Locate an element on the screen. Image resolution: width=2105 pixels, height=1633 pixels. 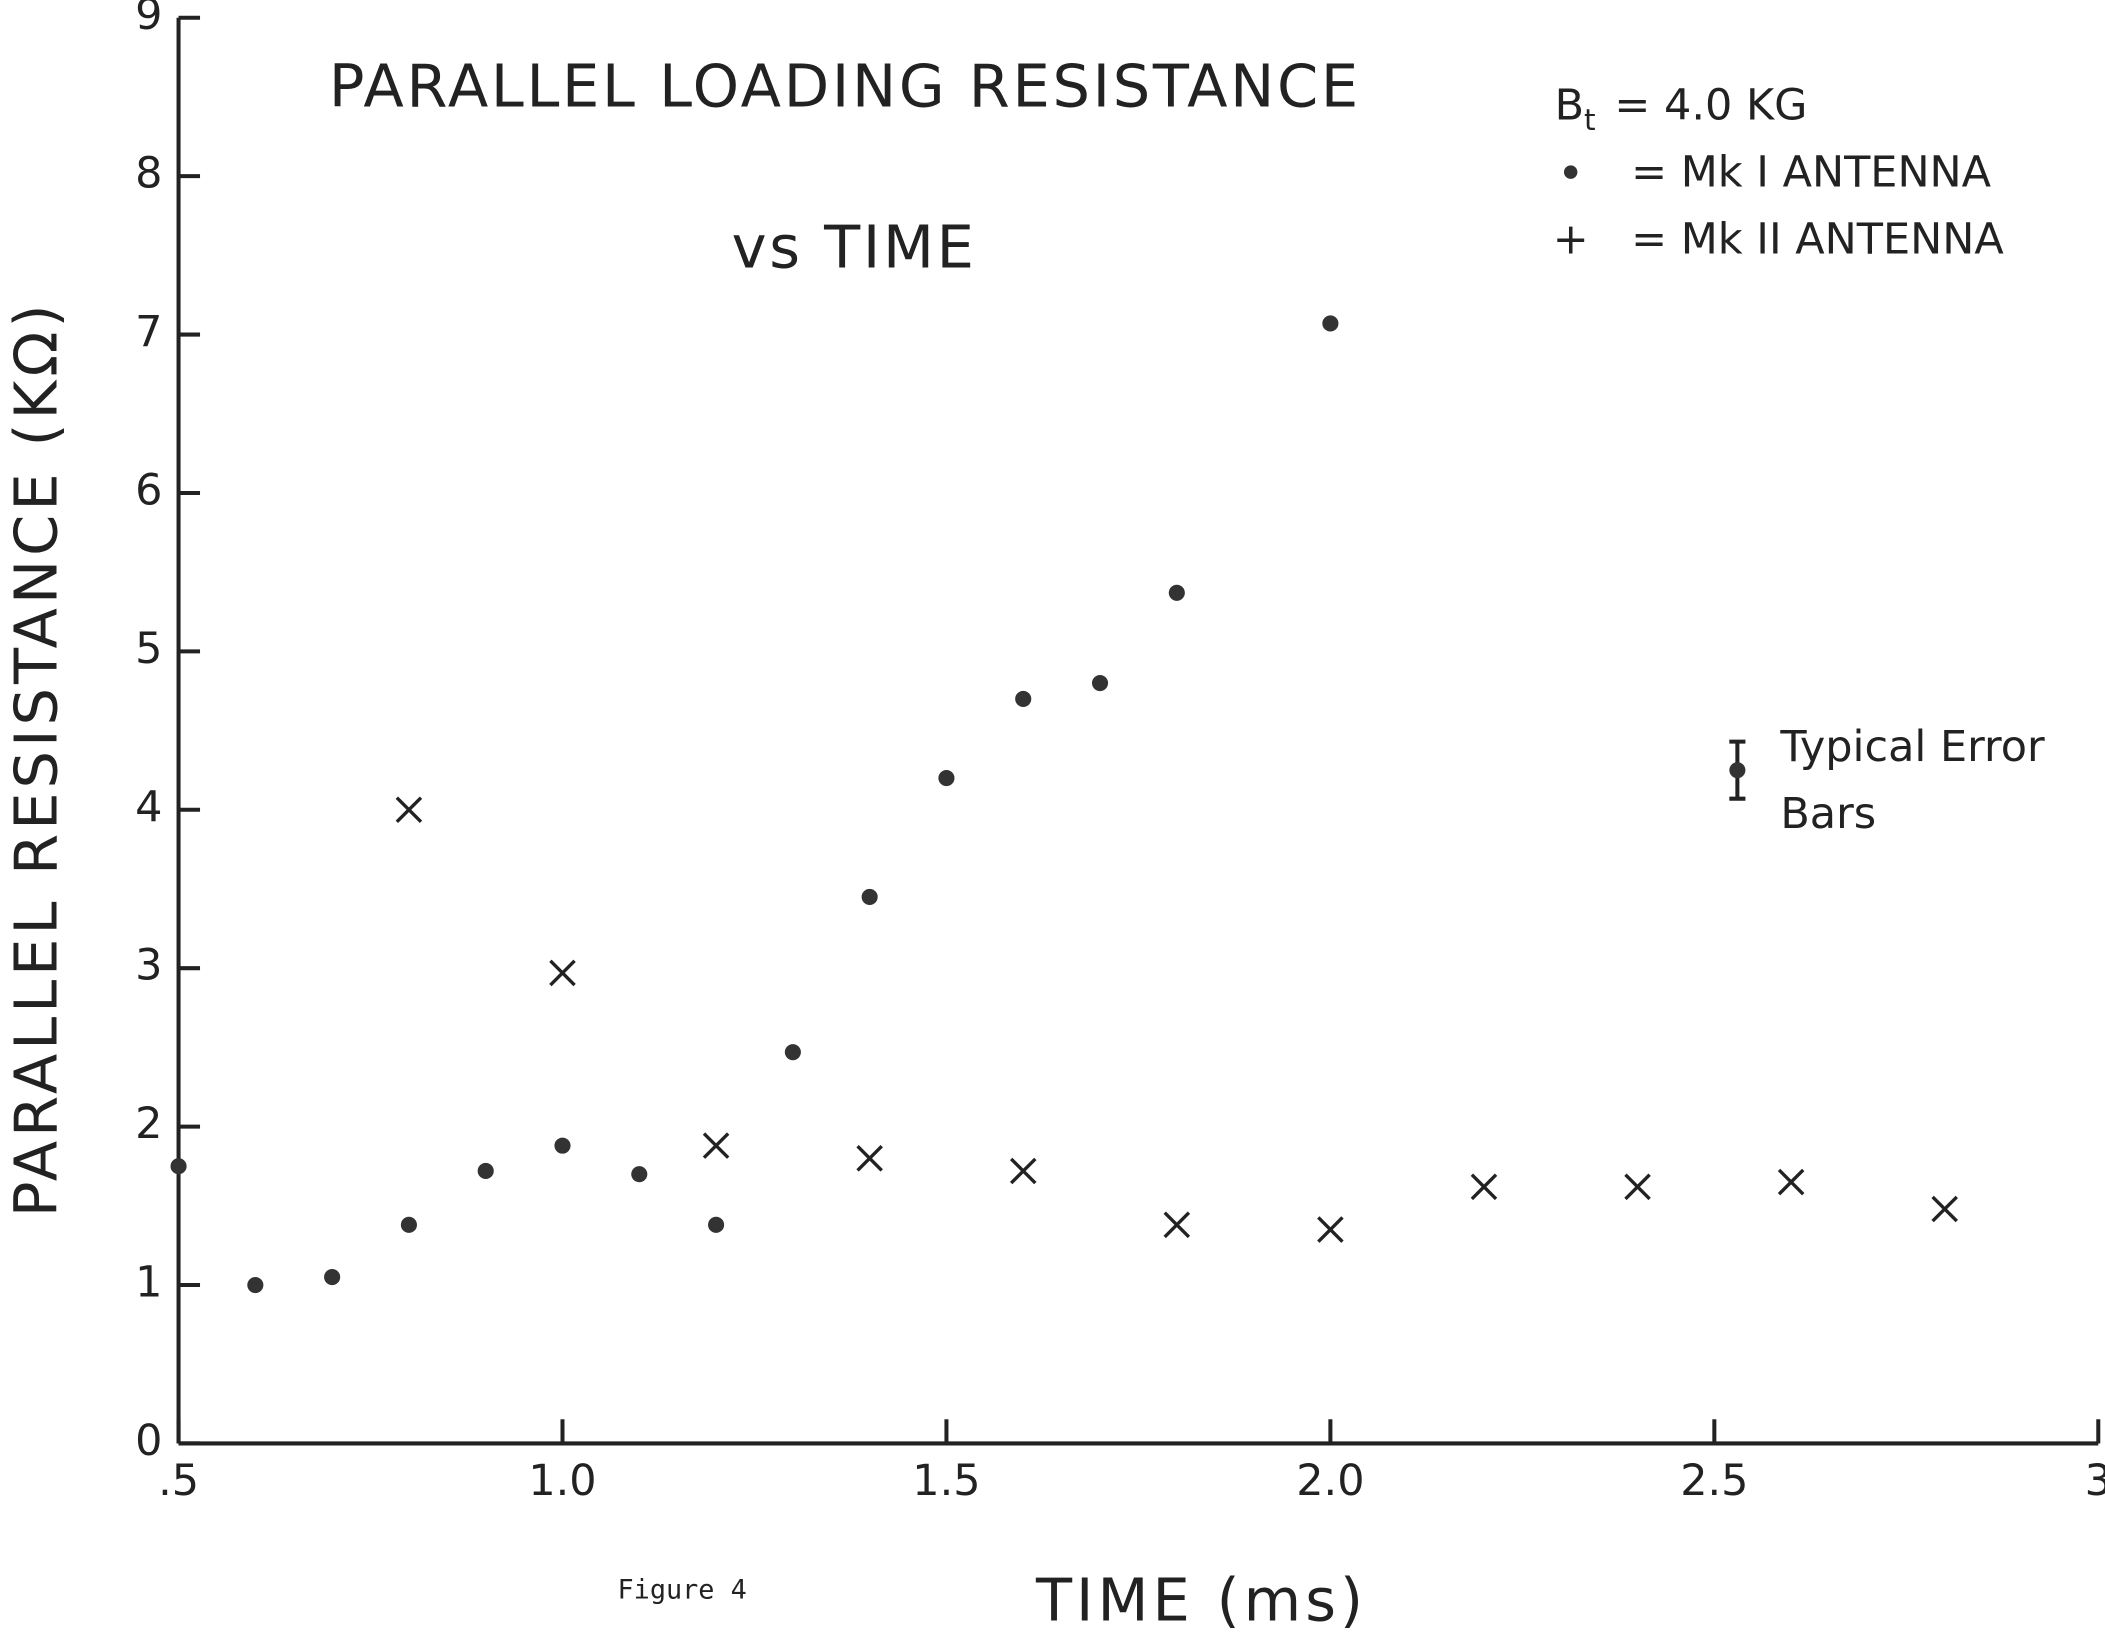
y-tick-label: 5 is located at coordinates (148, 649).